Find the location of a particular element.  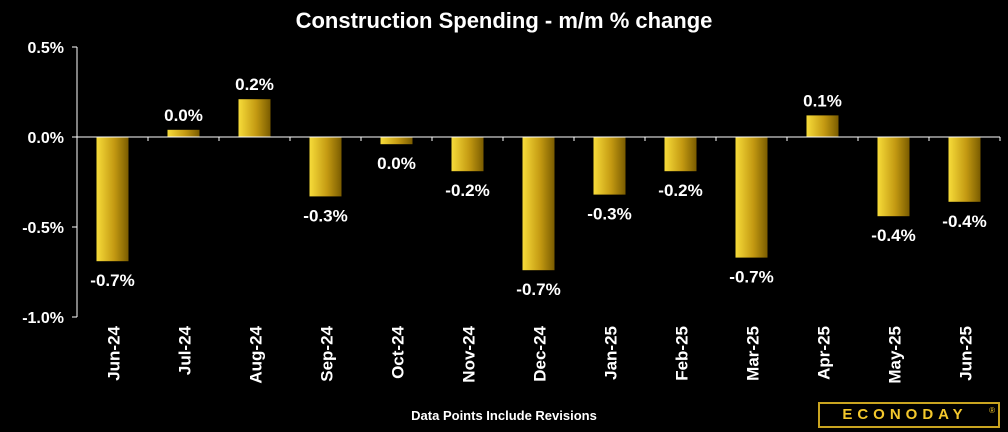

y-tick-label: -0.5% is located at coordinates (43, 228).